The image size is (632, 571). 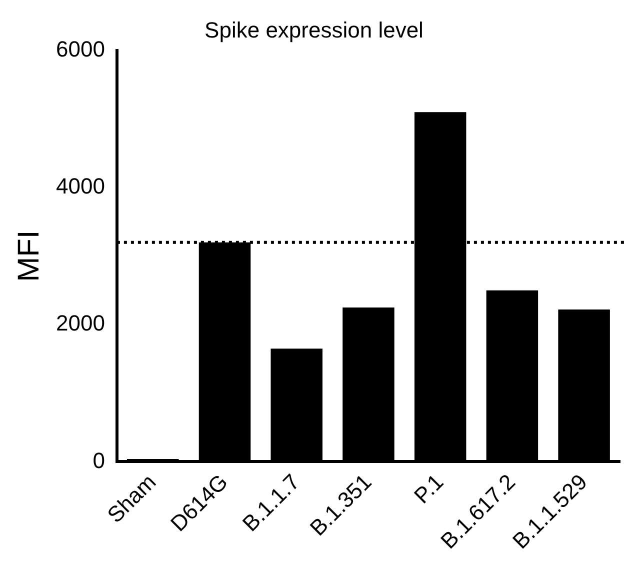 What do you see at coordinates (98, 460) in the screenshot?
I see `y-tick-label: 0` at bounding box center [98, 460].